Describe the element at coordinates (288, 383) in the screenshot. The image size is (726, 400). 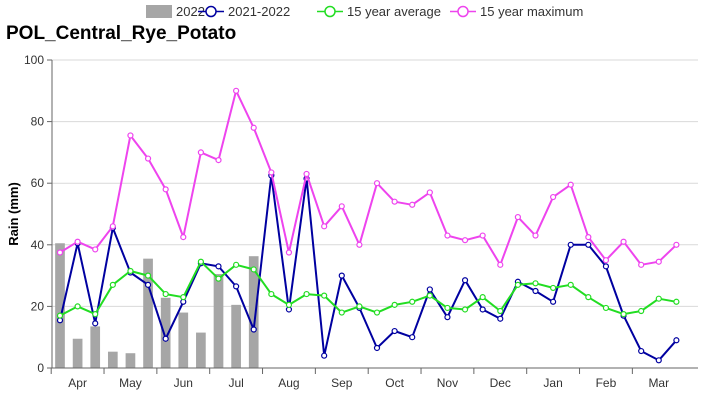
I see `x-tick-label: Aug` at that location.